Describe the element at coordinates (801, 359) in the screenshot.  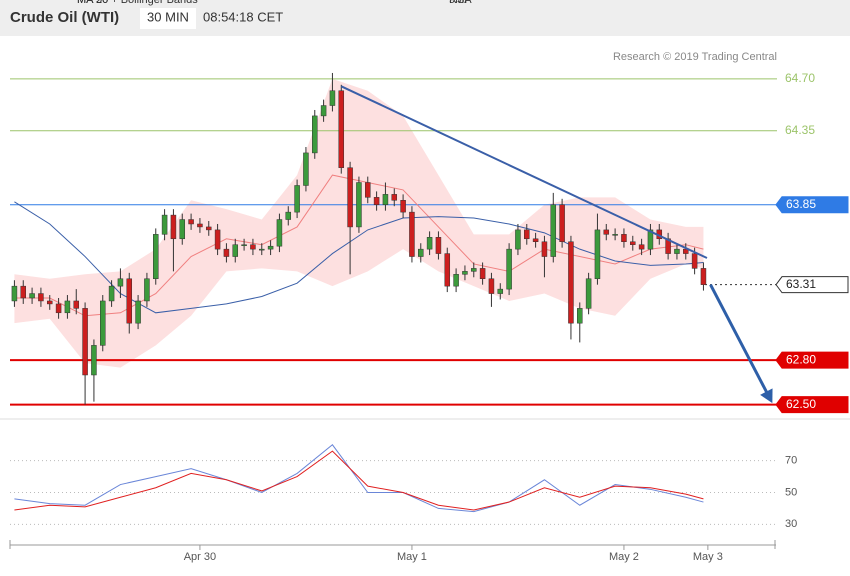
I see `level-label: 62.80` at that location.